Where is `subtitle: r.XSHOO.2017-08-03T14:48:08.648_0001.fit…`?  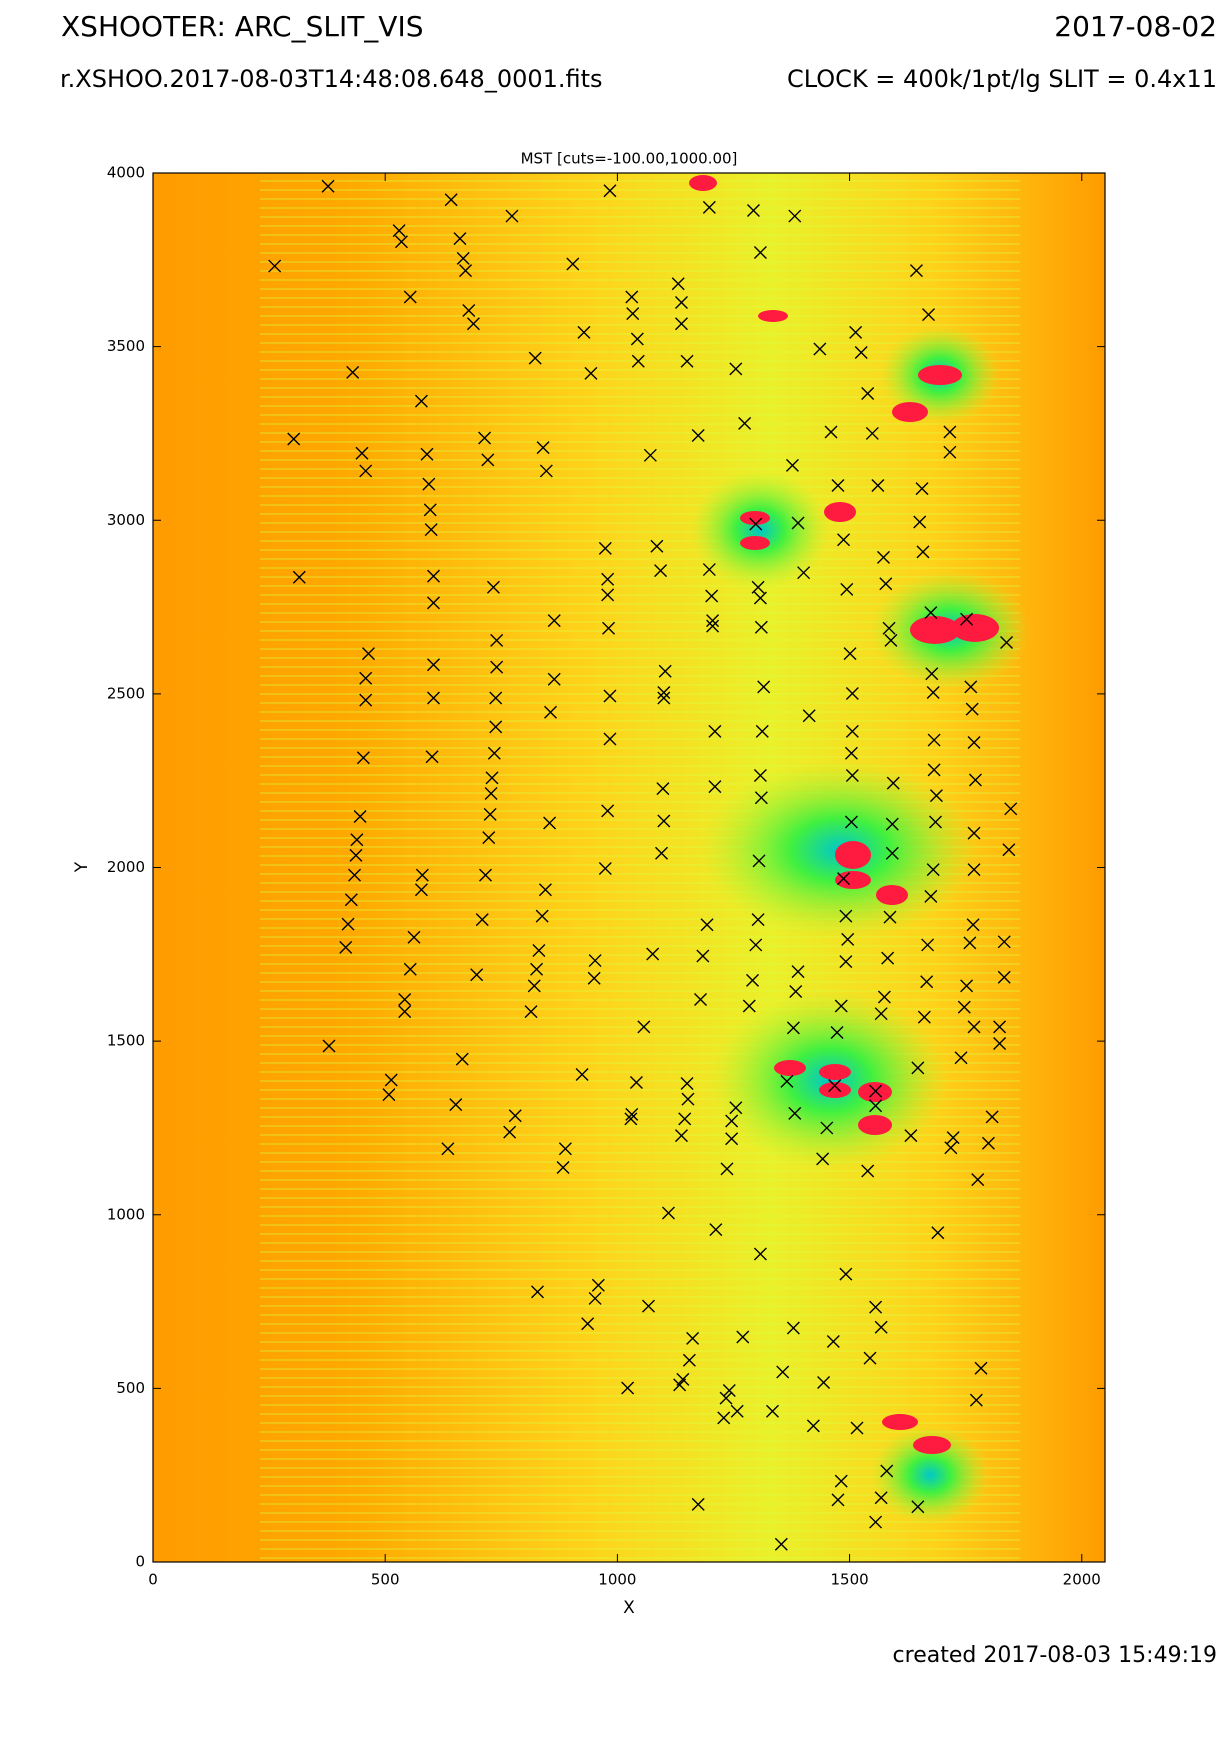
subtitle: r.XSHOO.2017-08-03T14:48:08.648_0001.fit… is located at coordinates (331, 79).